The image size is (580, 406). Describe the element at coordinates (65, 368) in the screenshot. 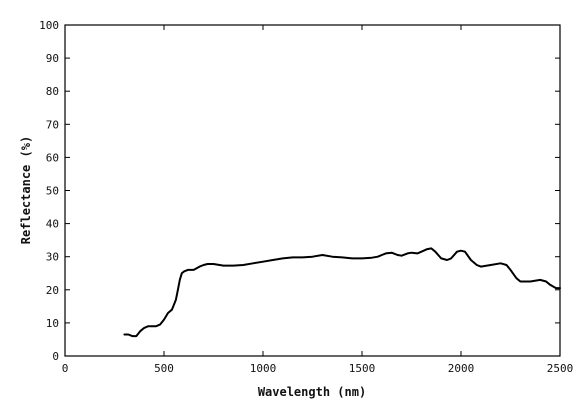

I see `x-tick-label: 0` at that location.